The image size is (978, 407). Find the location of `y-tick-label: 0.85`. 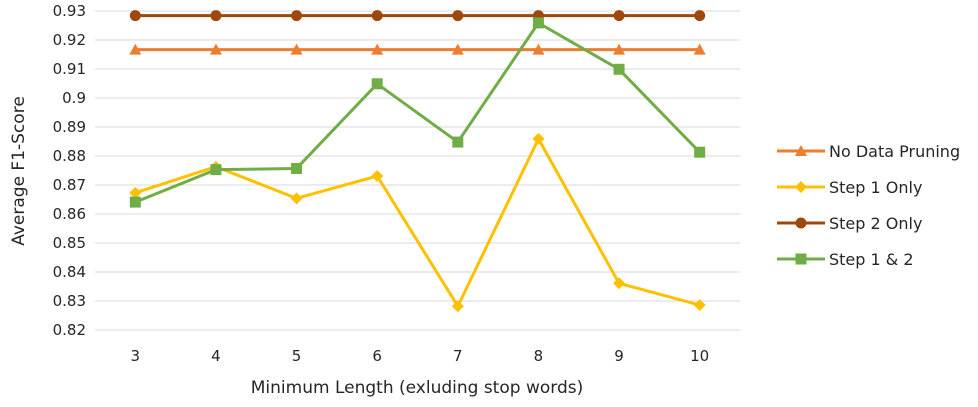

y-tick-label: 0.85 is located at coordinates (69, 243).